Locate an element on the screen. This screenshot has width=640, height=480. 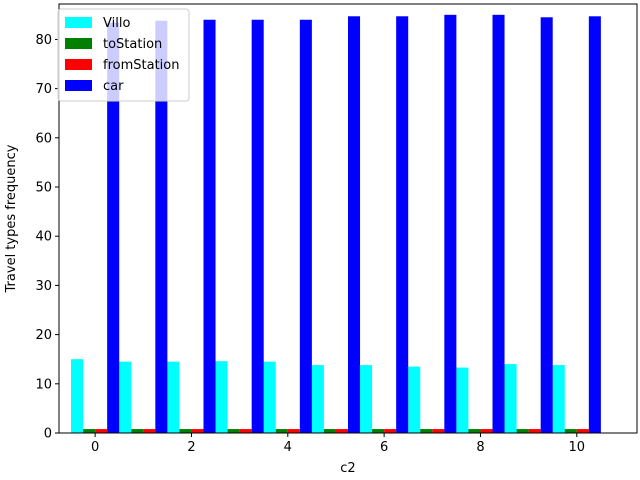
y-axis-label: Travel types frequency is located at coordinates (11, 218).